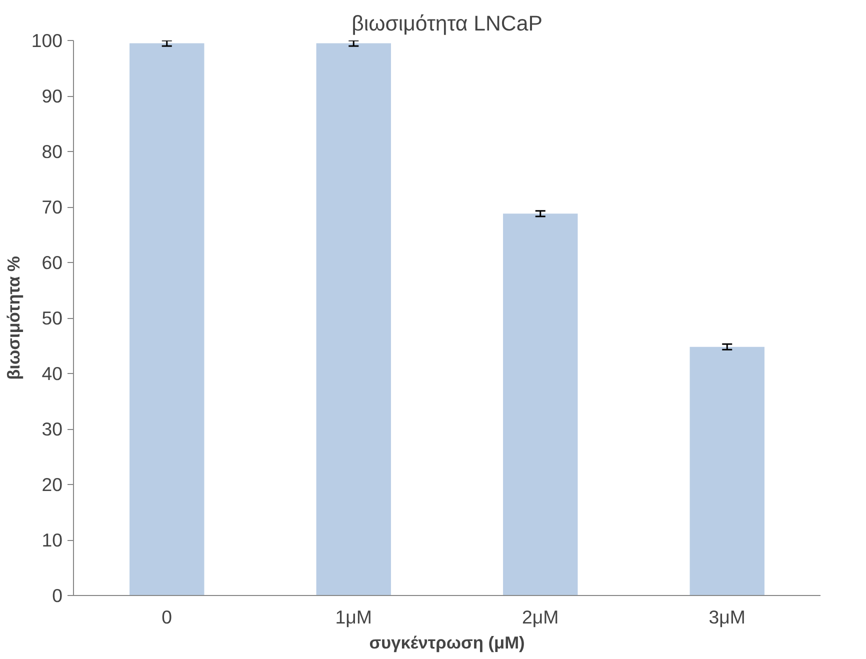 This screenshot has height=659, width=866. What do you see at coordinates (540, 617) in the screenshot?
I see `x-tick-label: 2μM` at bounding box center [540, 617].